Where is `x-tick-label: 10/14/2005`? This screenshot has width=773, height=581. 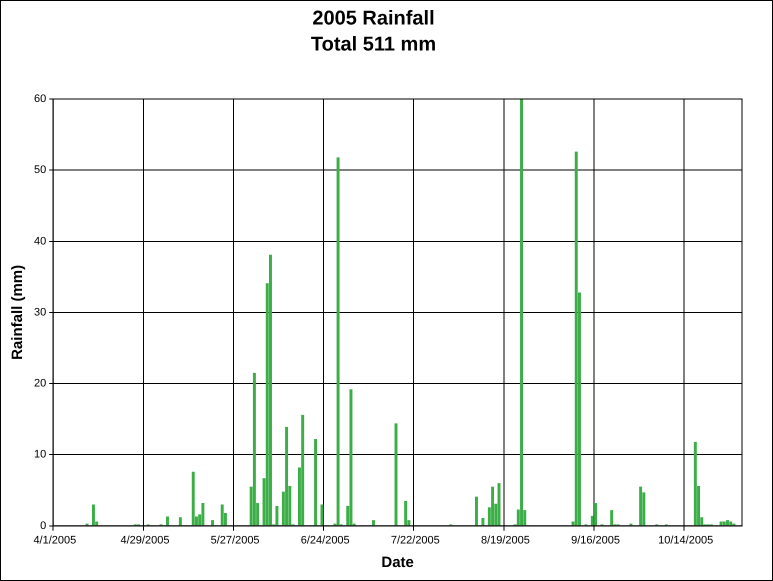
x-tick-label: 10/14/2005 is located at coordinates (686, 540).